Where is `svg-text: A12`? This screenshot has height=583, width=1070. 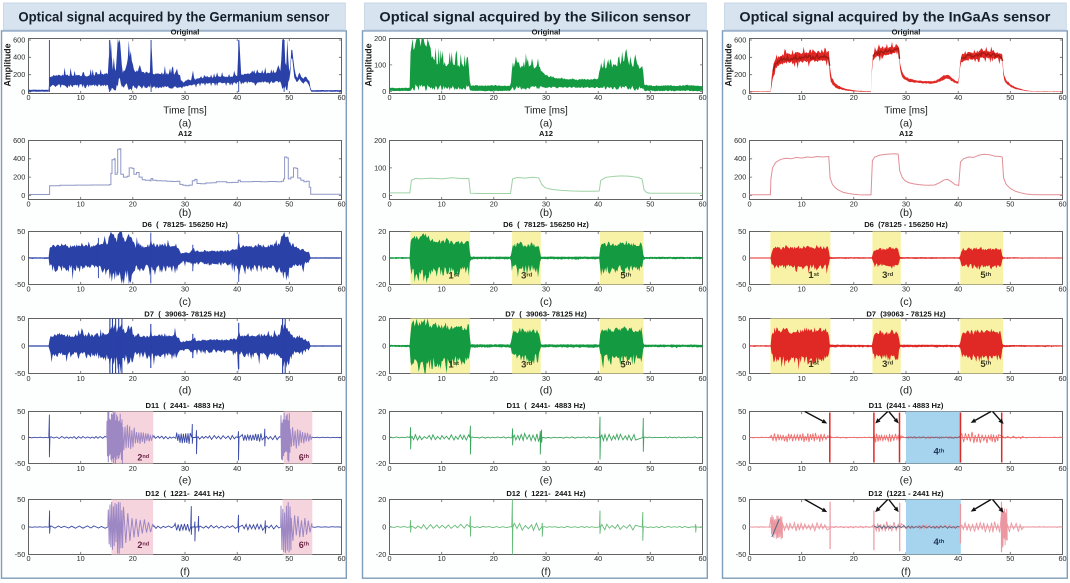 svg-text: A12 is located at coordinates (906, 133).